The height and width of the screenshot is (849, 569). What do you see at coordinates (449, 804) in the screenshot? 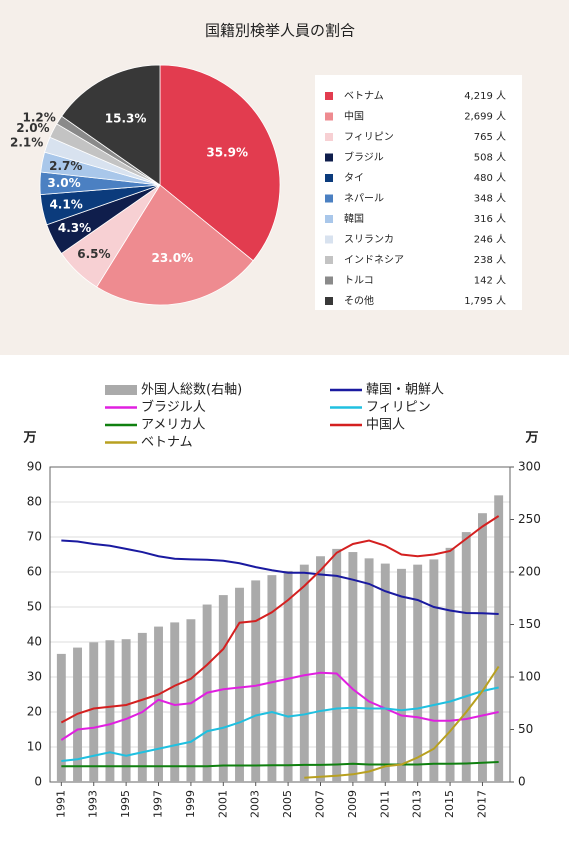
I see `x-tick-label: 2015` at bounding box center [449, 804].